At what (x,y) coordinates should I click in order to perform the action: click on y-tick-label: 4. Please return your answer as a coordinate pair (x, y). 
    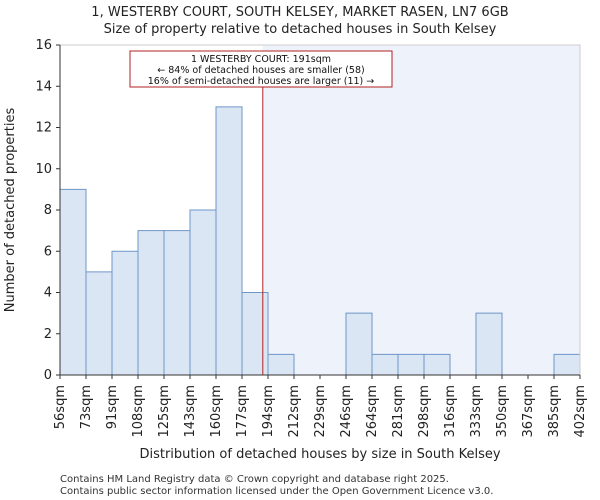
    Looking at the image, I should click on (48, 293).